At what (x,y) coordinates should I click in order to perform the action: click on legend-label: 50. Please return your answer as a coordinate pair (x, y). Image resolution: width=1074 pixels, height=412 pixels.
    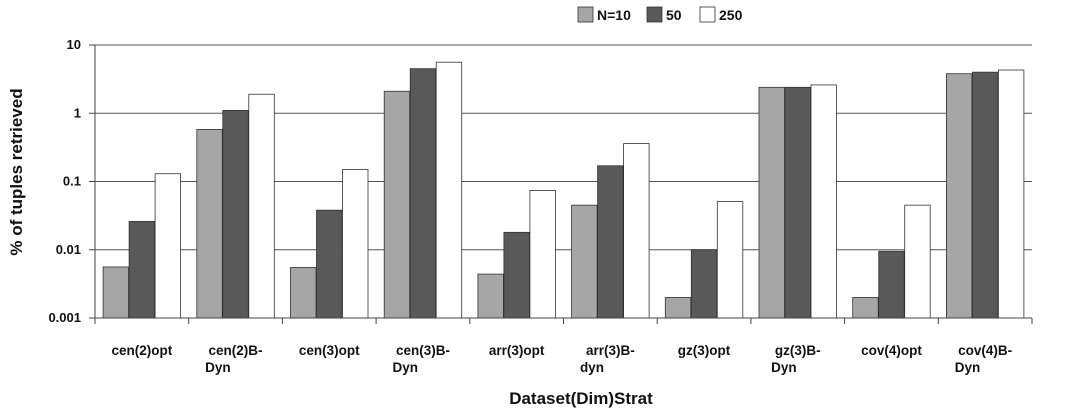
    Looking at the image, I should click on (674, 15).